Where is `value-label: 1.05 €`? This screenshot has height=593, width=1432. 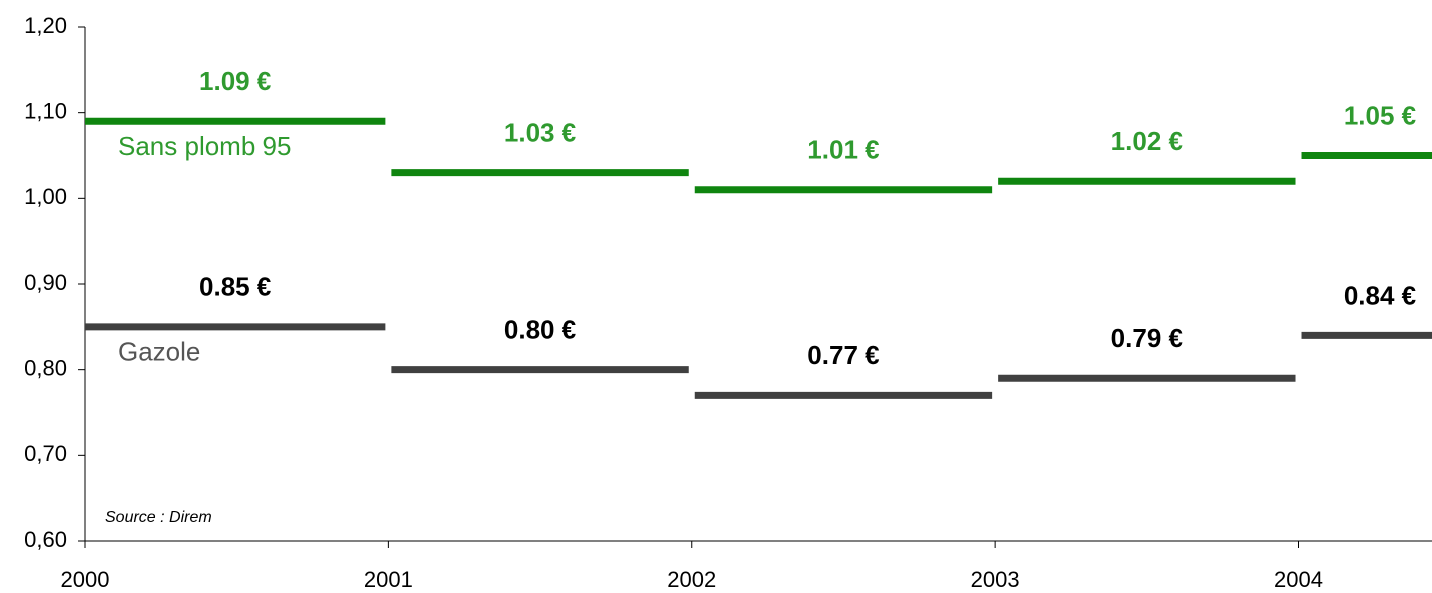
value-label: 1.05 € is located at coordinates (1380, 115).